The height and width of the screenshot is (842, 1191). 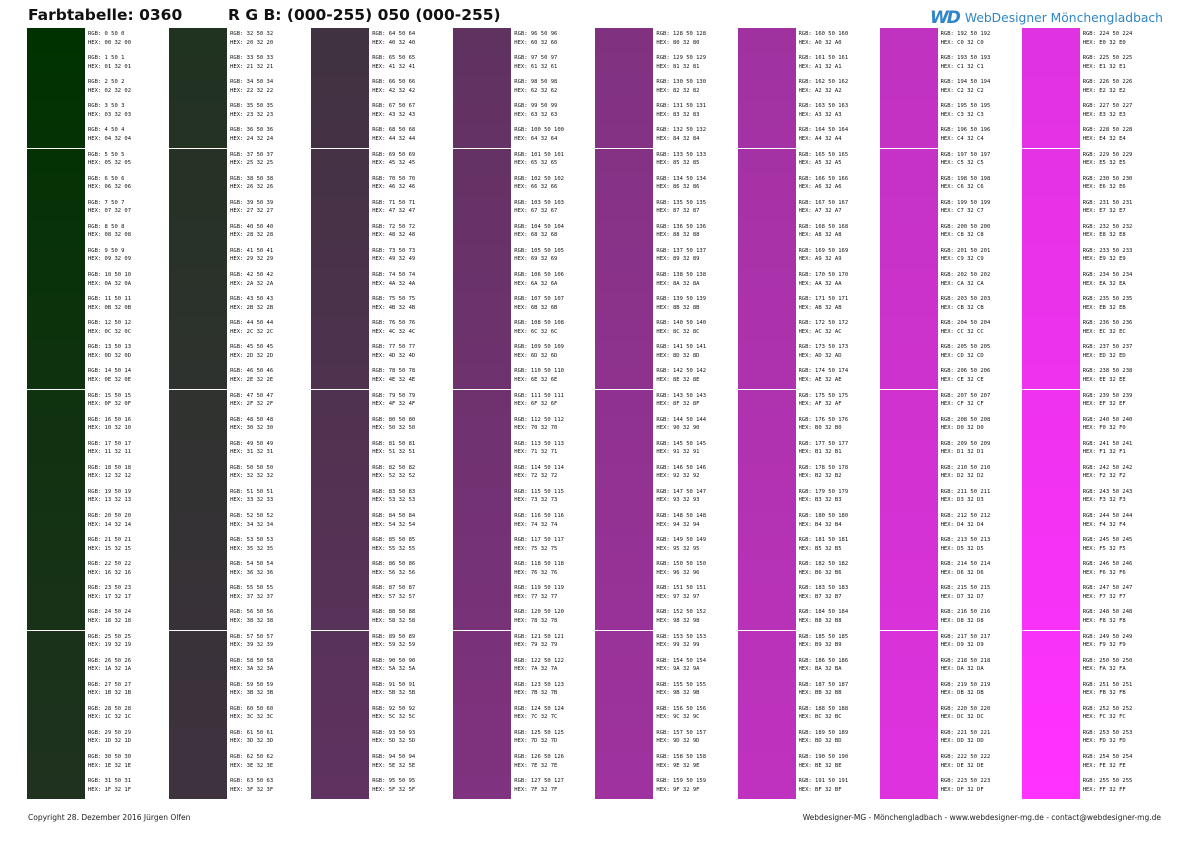 What do you see at coordinates (837, 592) in the screenshot?
I see `color-code: RGB: 183 50 183 HEX: B7 32 B7` at bounding box center [837, 592].